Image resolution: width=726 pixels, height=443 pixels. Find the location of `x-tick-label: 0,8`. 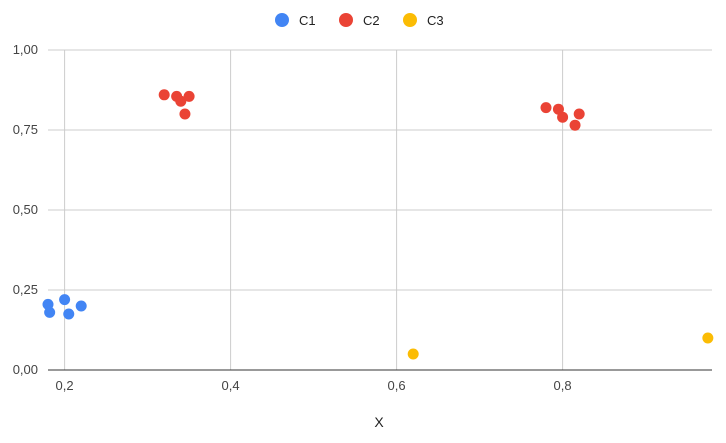

x-tick-label: 0,8 is located at coordinates (563, 385).